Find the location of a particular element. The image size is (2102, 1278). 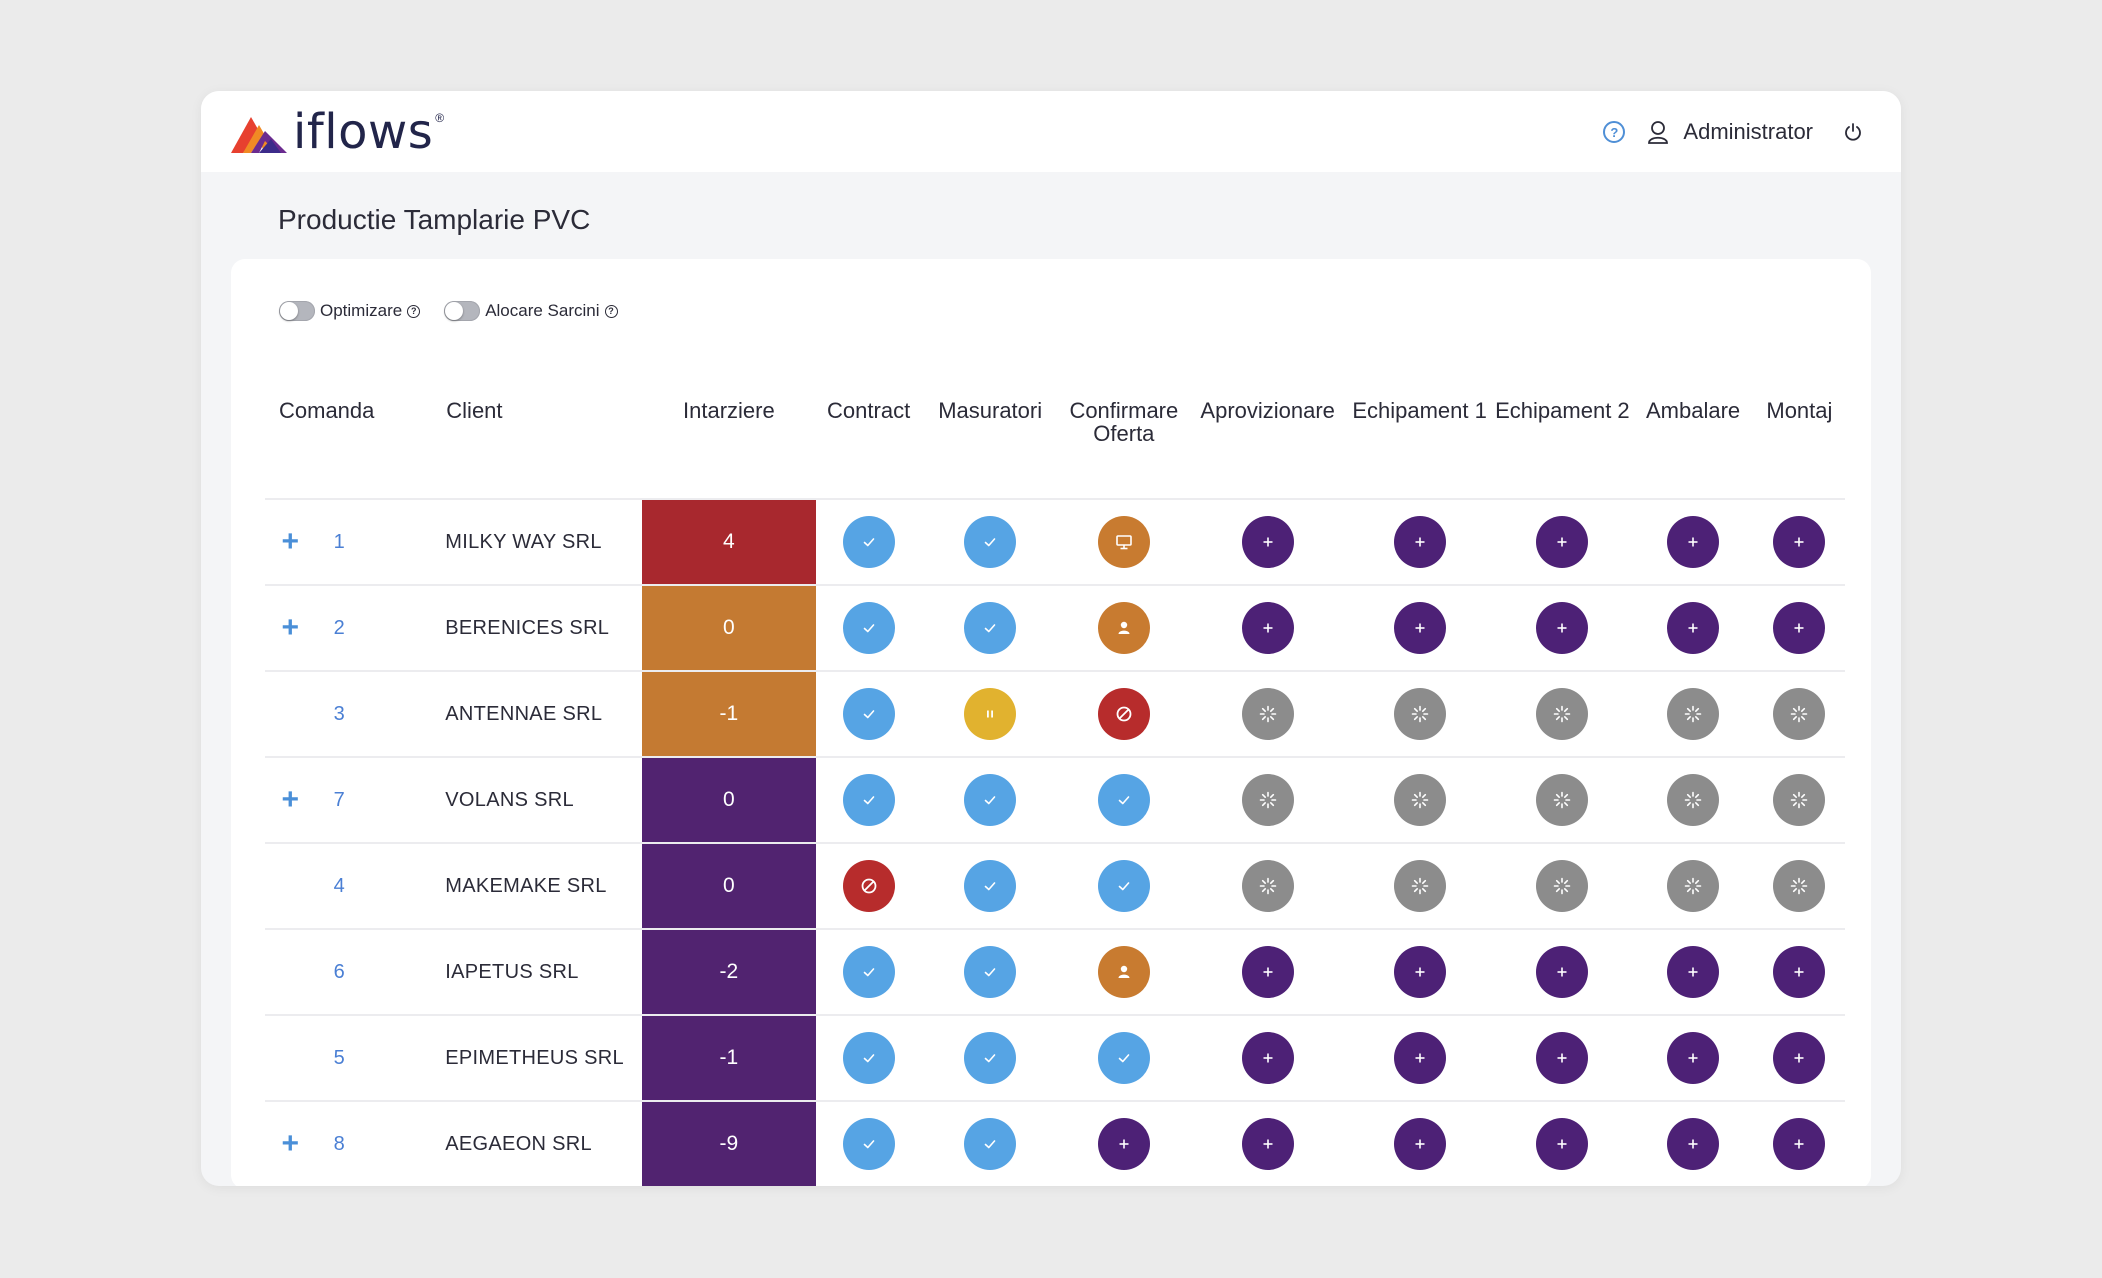

stage-status-review is located at coordinates (1123, 542).